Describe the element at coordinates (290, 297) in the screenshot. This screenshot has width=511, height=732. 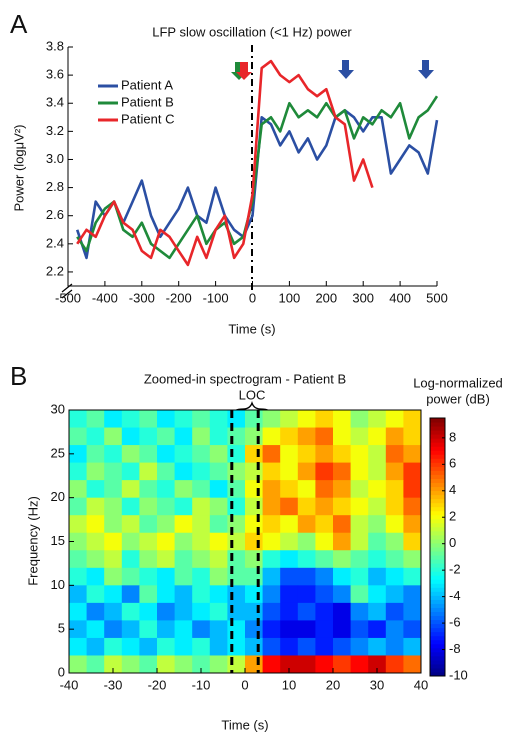
I see `x-tick-label: 100` at that location.